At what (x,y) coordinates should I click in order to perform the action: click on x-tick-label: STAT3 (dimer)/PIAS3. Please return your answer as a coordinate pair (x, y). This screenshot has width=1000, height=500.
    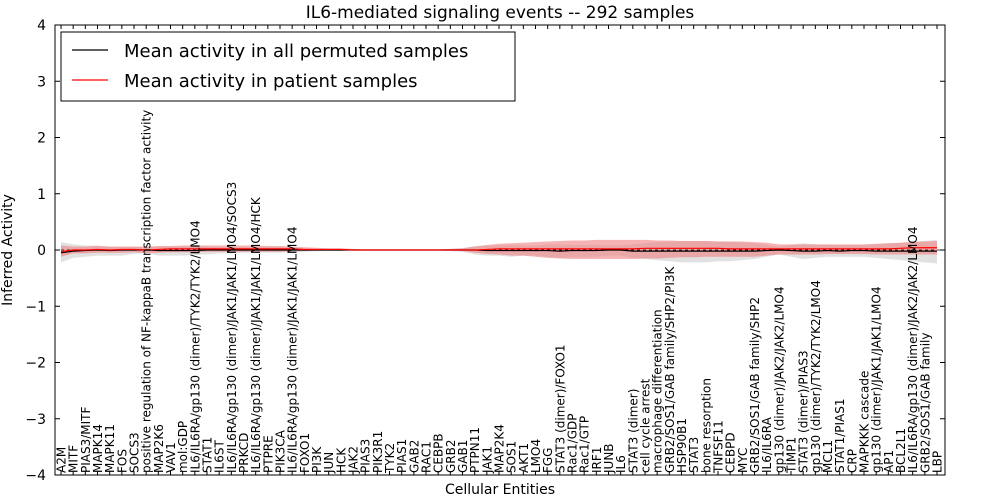
    Looking at the image, I should click on (804, 411).